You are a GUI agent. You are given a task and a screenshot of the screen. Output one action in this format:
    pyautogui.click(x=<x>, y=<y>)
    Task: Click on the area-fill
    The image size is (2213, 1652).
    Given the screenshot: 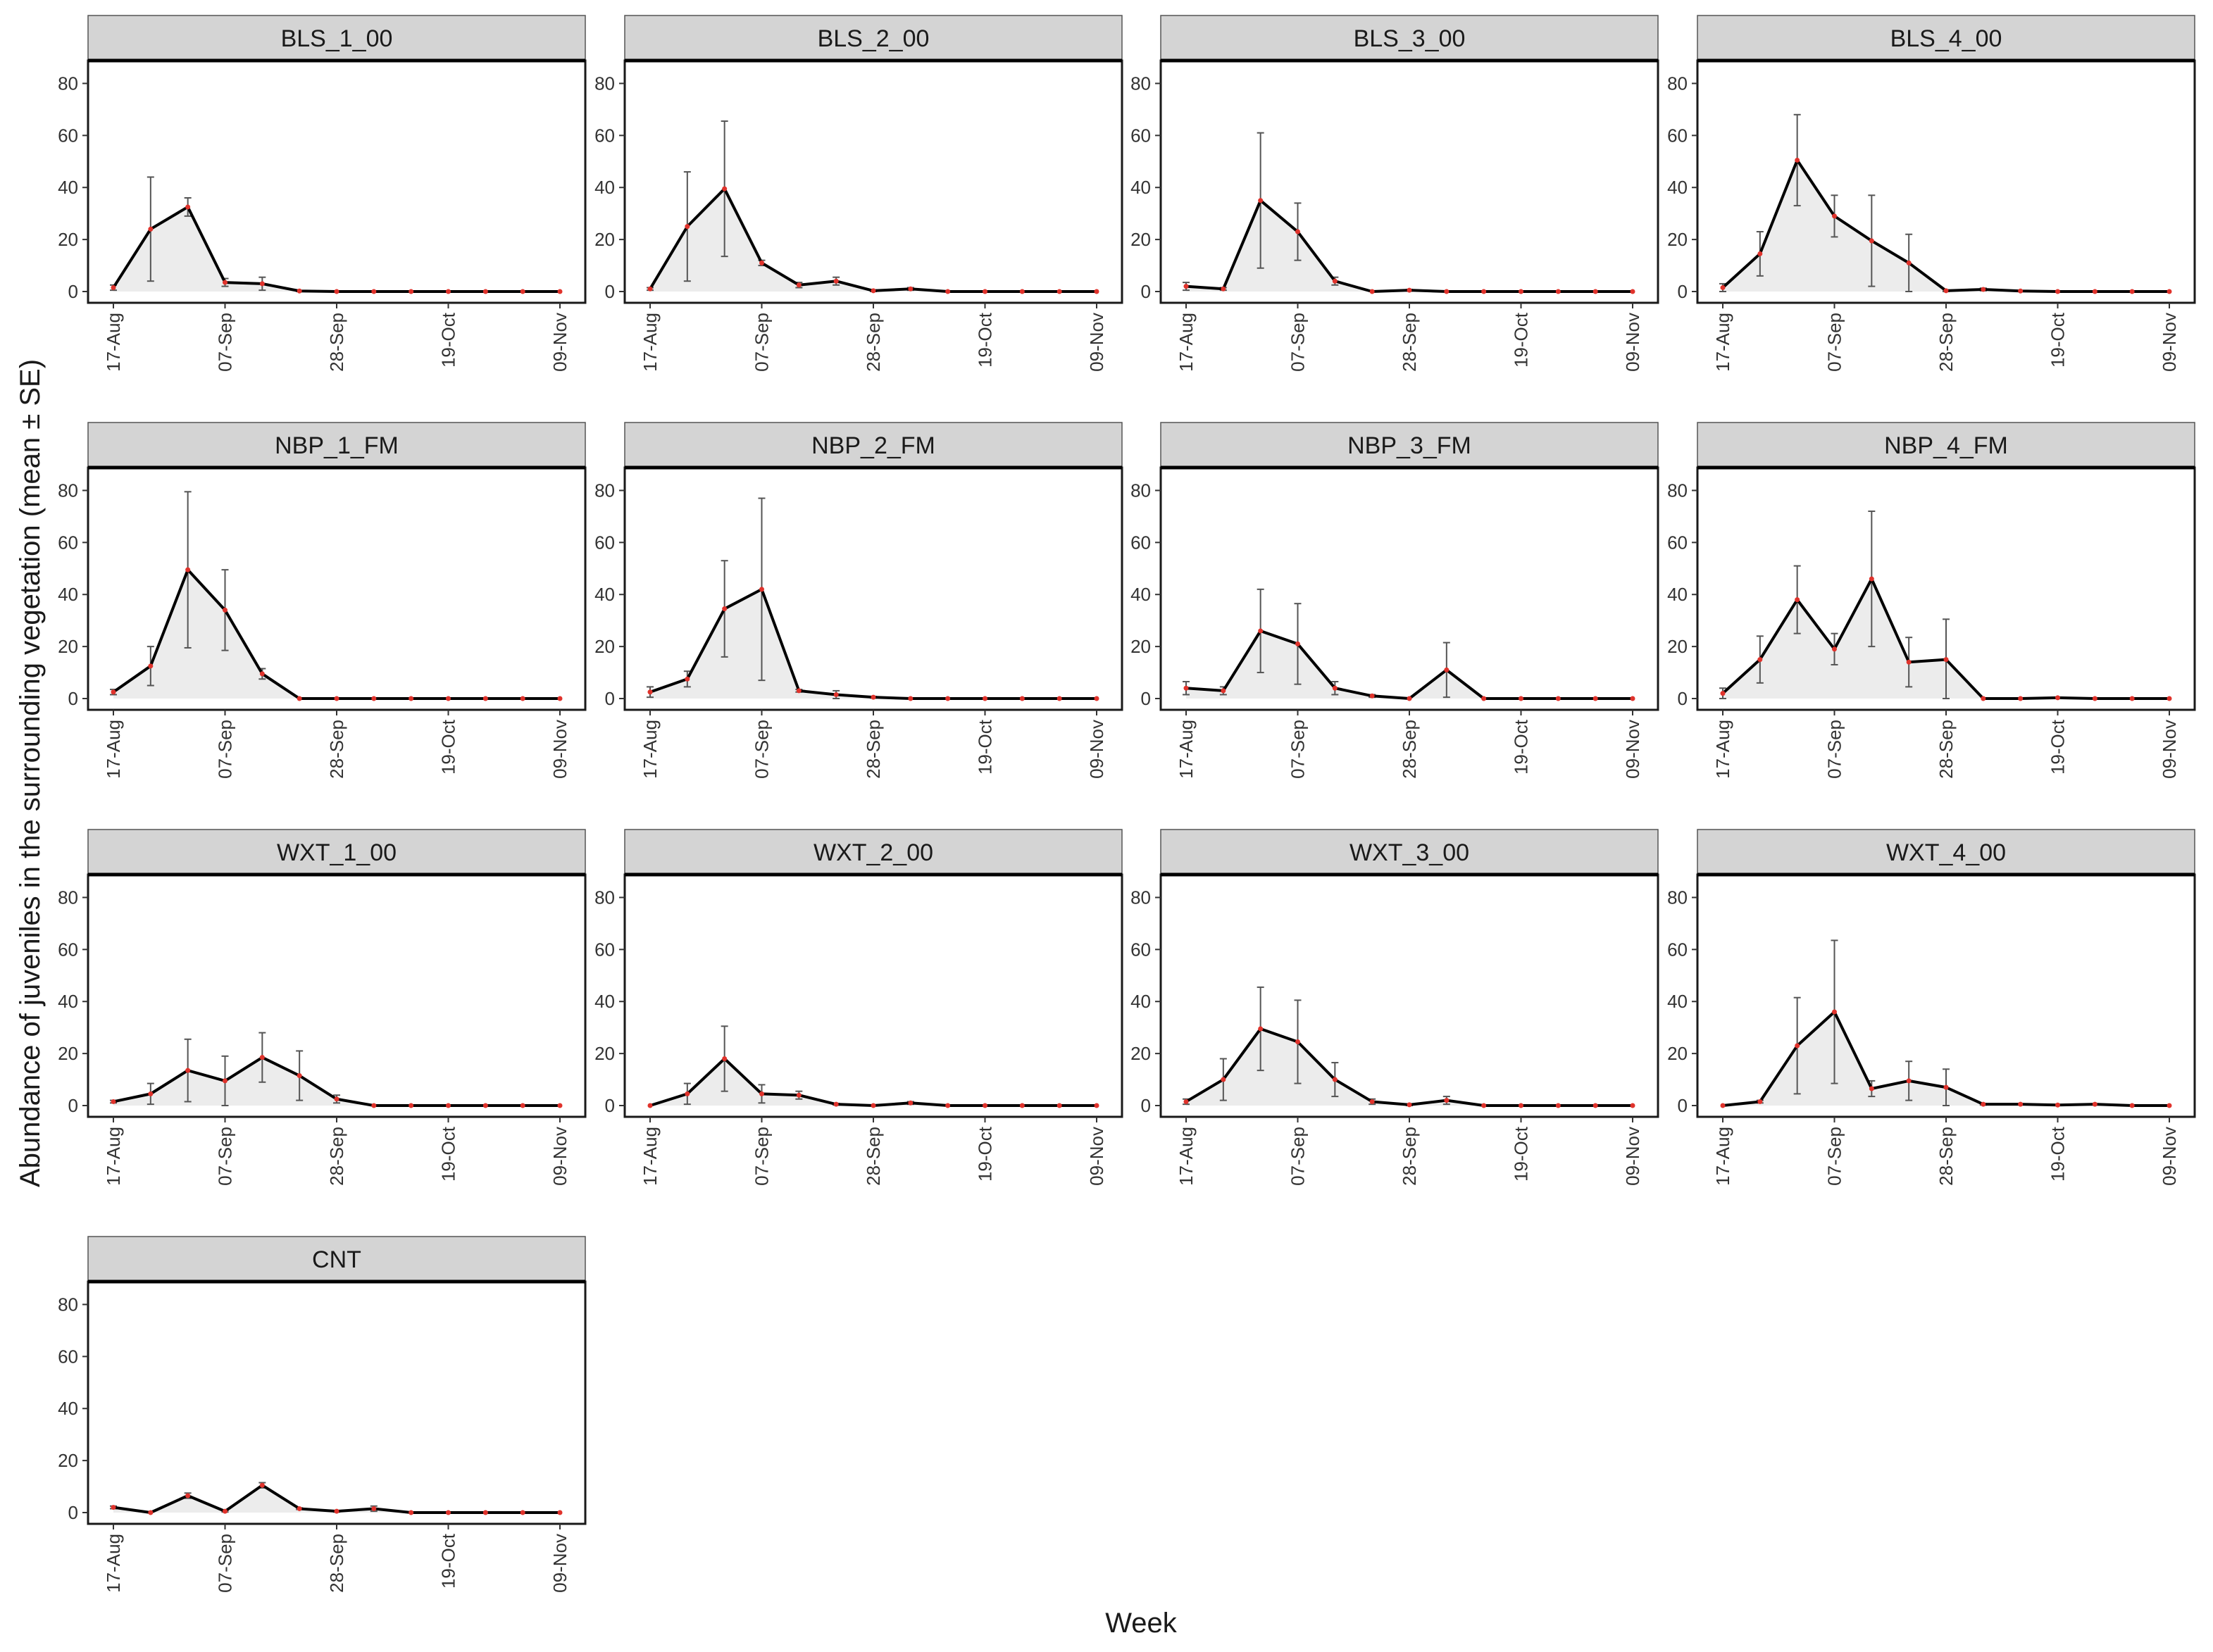 What is the action you would take?
    pyautogui.click(x=1946, y=226)
    